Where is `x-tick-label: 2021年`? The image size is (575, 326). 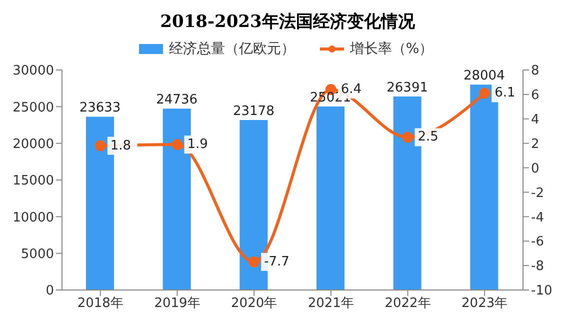
x-tick-label: 2021年 is located at coordinates (331, 304).